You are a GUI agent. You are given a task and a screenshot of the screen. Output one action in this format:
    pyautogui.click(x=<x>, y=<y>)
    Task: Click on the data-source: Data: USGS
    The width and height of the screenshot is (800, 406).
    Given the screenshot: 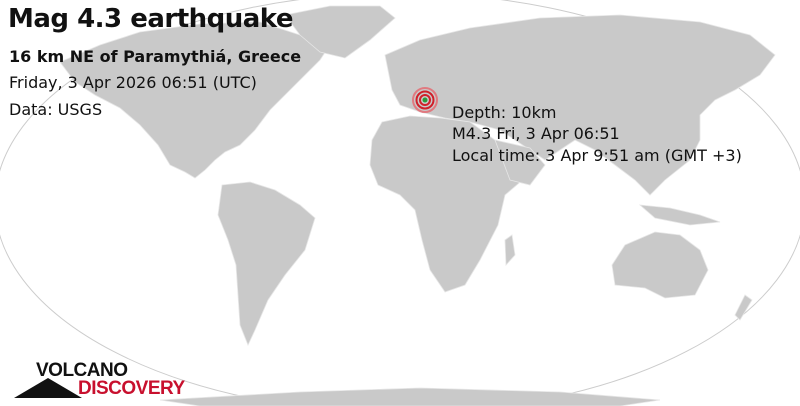 What is the action you would take?
    pyautogui.click(x=56, y=109)
    